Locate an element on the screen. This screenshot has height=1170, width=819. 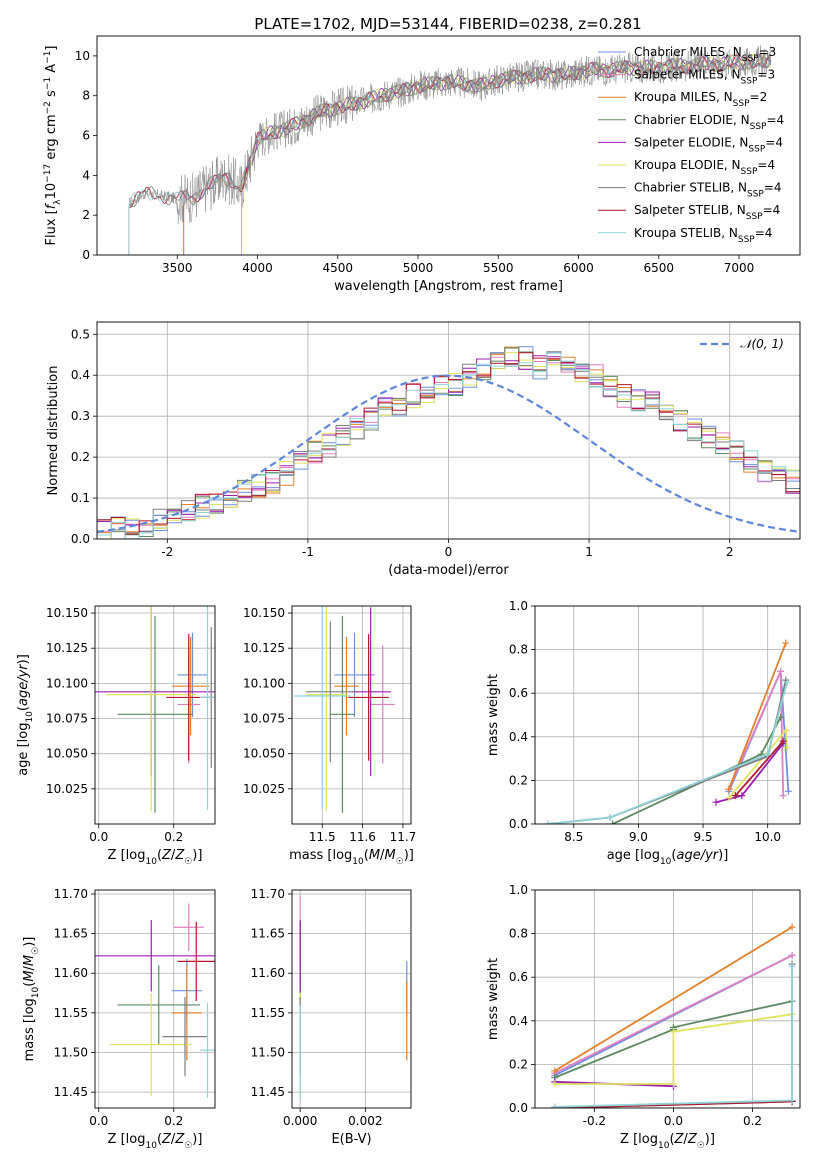
x-tick-label: 10.0 is located at coordinates (767, 837).